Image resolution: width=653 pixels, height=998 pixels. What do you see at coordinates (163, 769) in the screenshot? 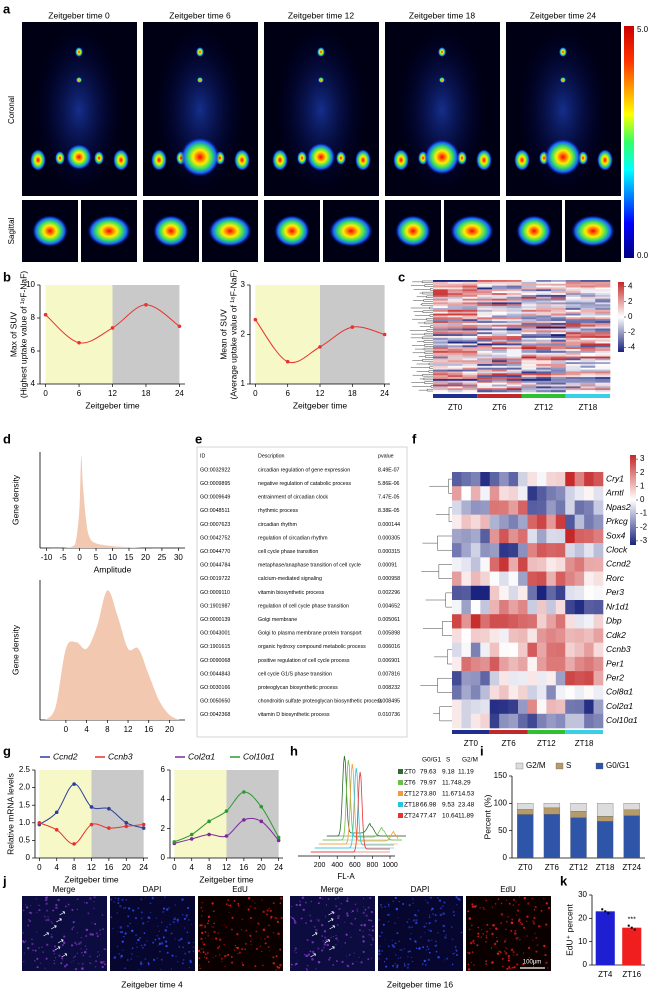
I see `y-tick-label: 6` at bounding box center [163, 769].